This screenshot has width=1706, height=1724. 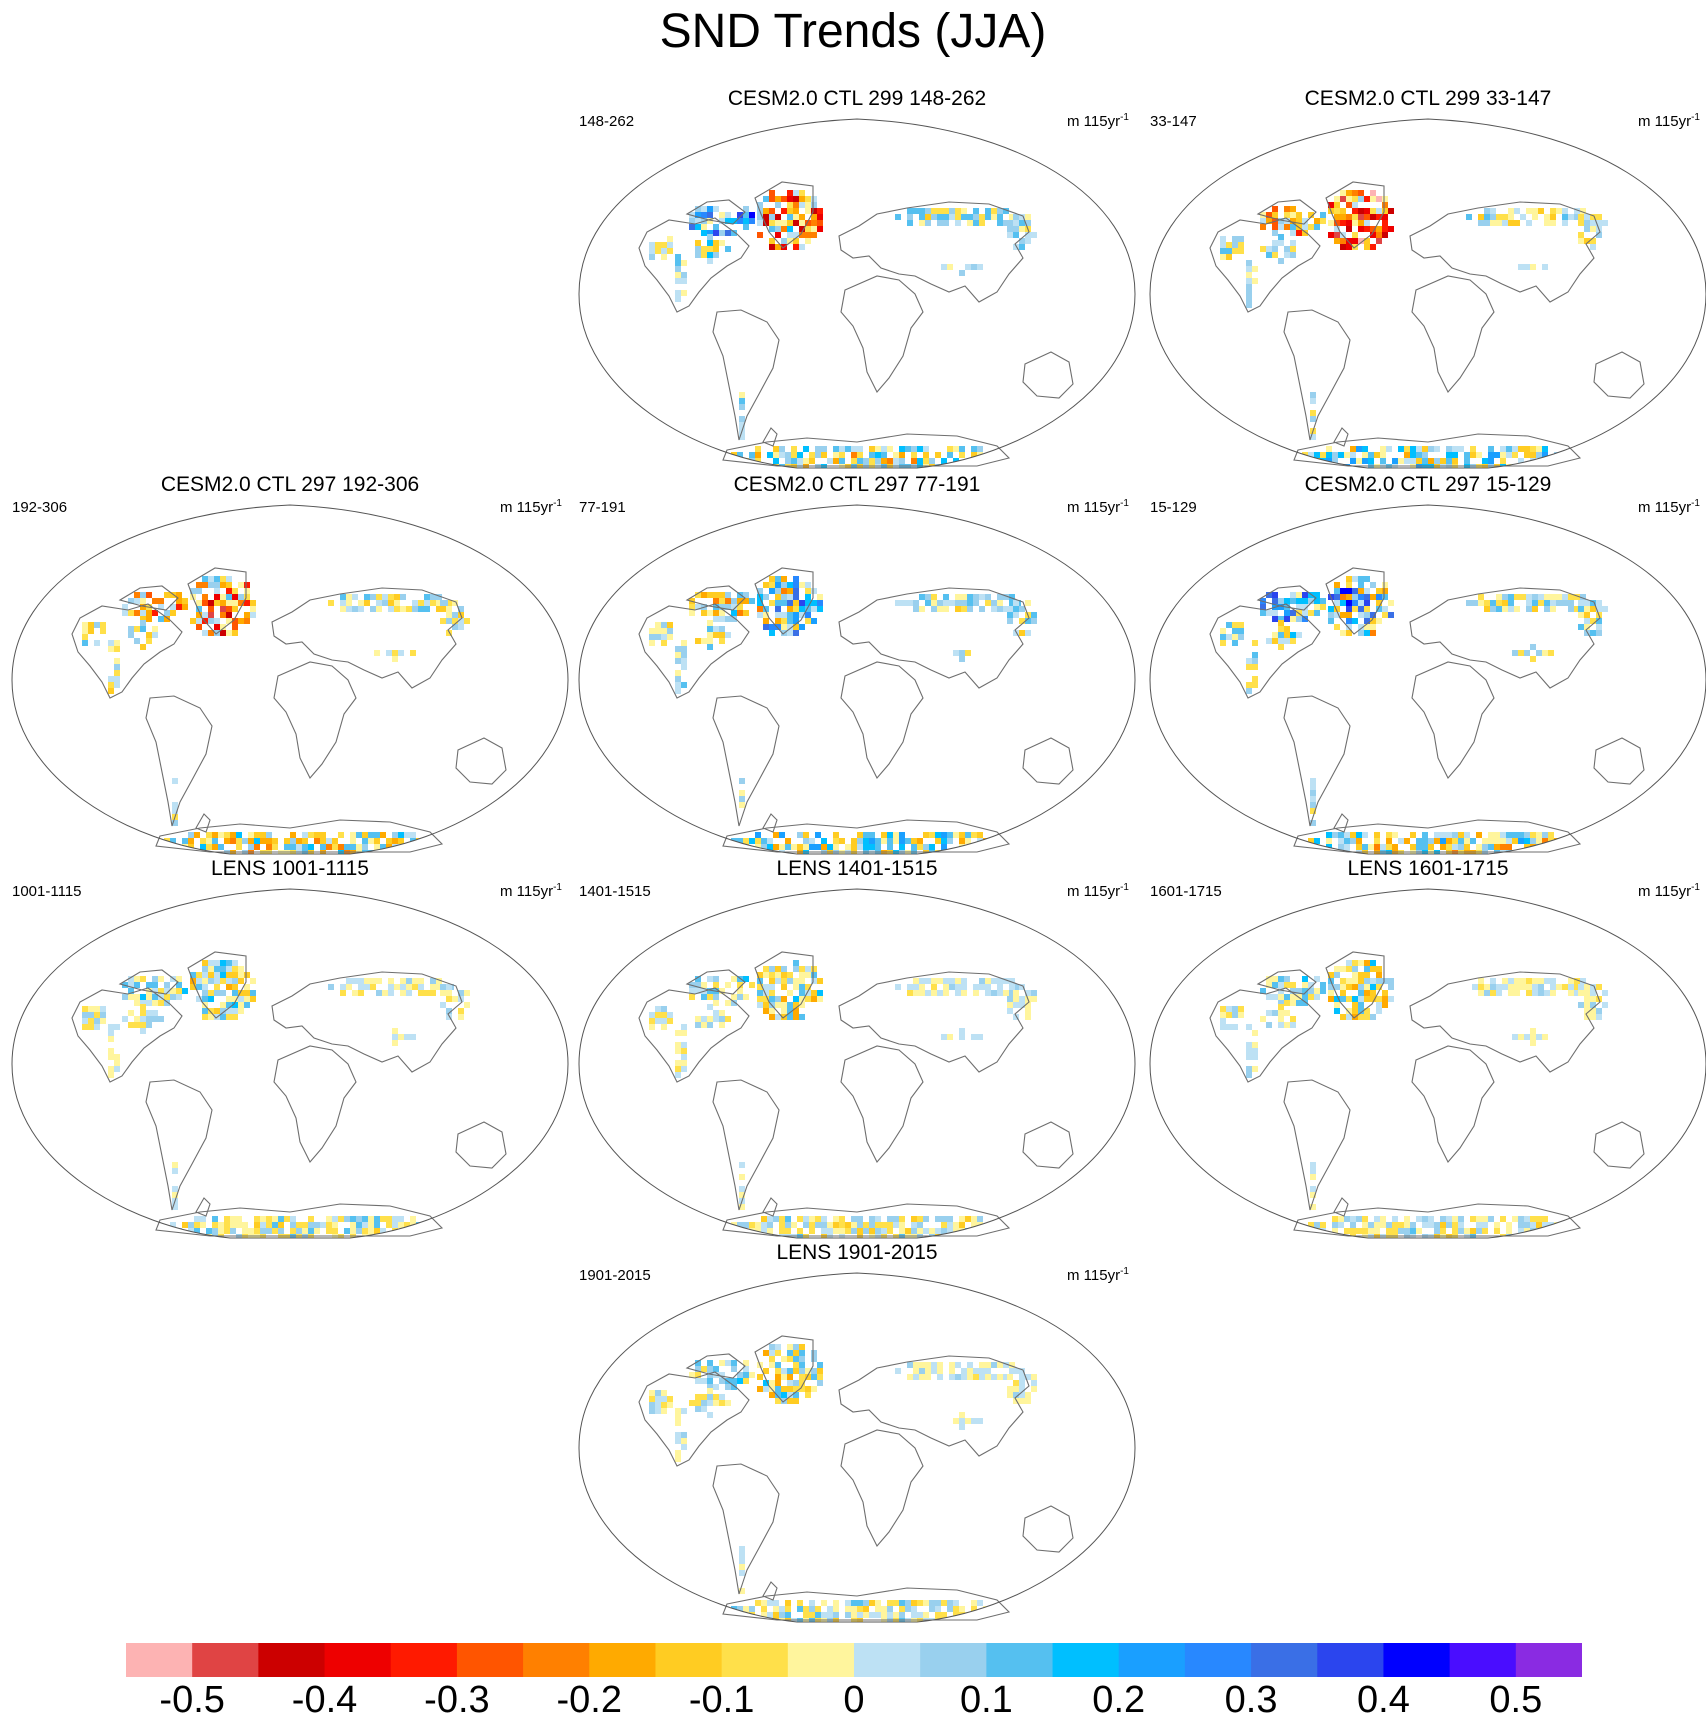 What do you see at coordinates (857, 1252) in the screenshot?
I see `panel-title: LENS 1901-2015` at bounding box center [857, 1252].